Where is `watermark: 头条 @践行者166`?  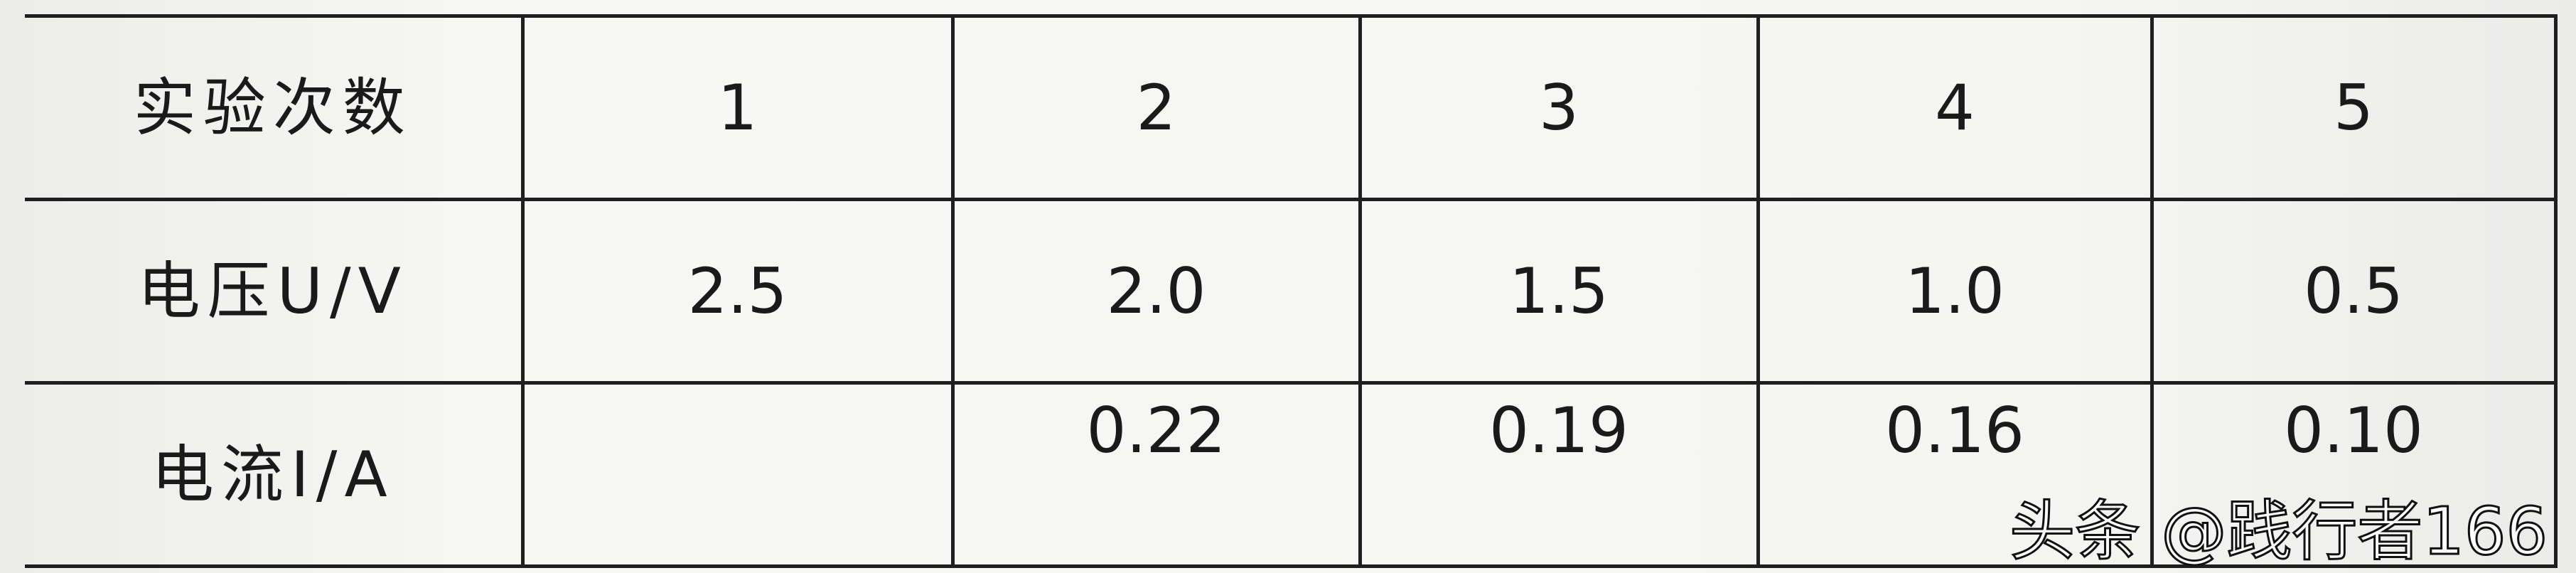
watermark: 头条 @践行者166 is located at coordinates (2279, 531).